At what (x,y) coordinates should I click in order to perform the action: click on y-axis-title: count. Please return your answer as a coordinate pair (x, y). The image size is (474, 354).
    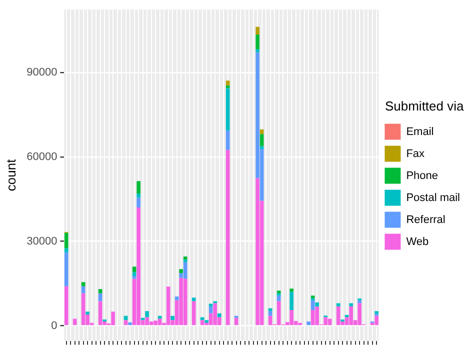
    Looking at the image, I should click on (10, 175).